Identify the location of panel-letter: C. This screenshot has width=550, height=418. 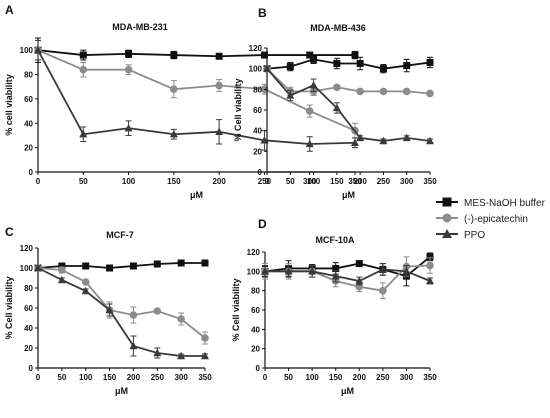
(9, 232).